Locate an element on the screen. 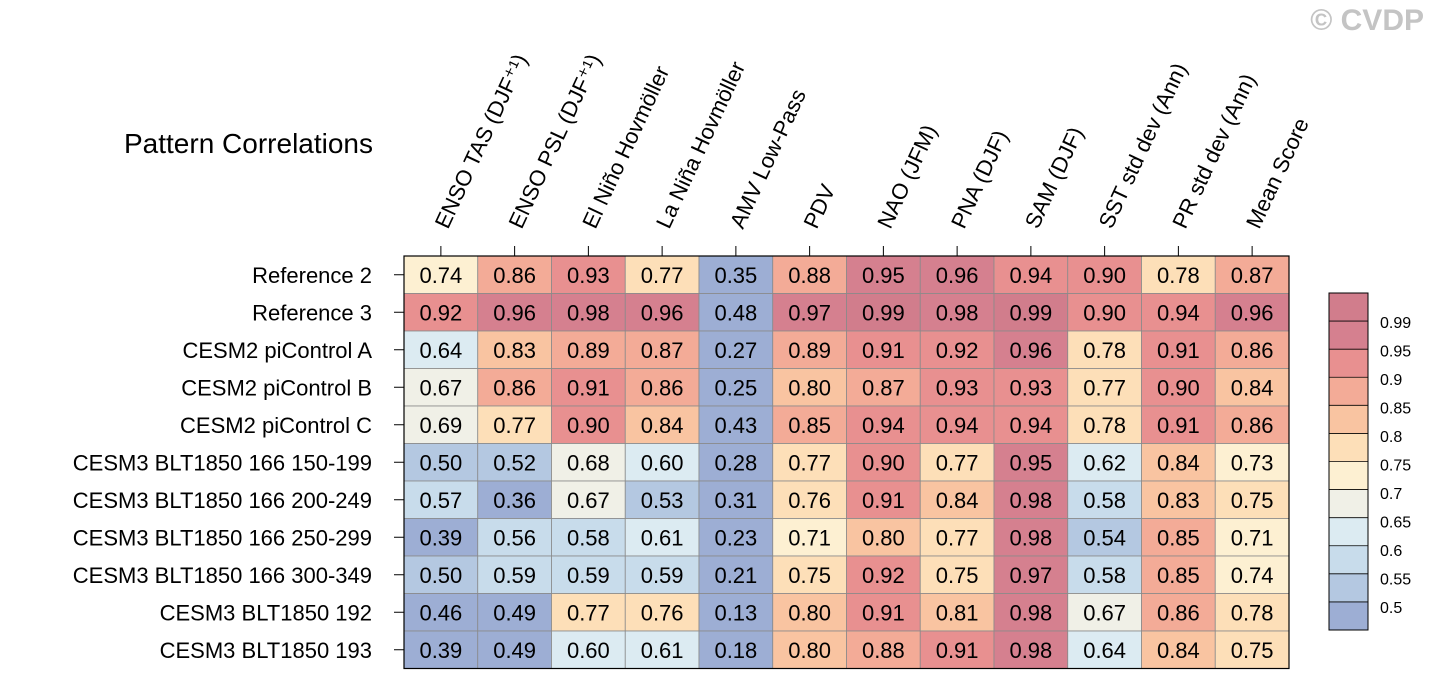  column-label: AMV Low-Pass is located at coordinates (768, 158).